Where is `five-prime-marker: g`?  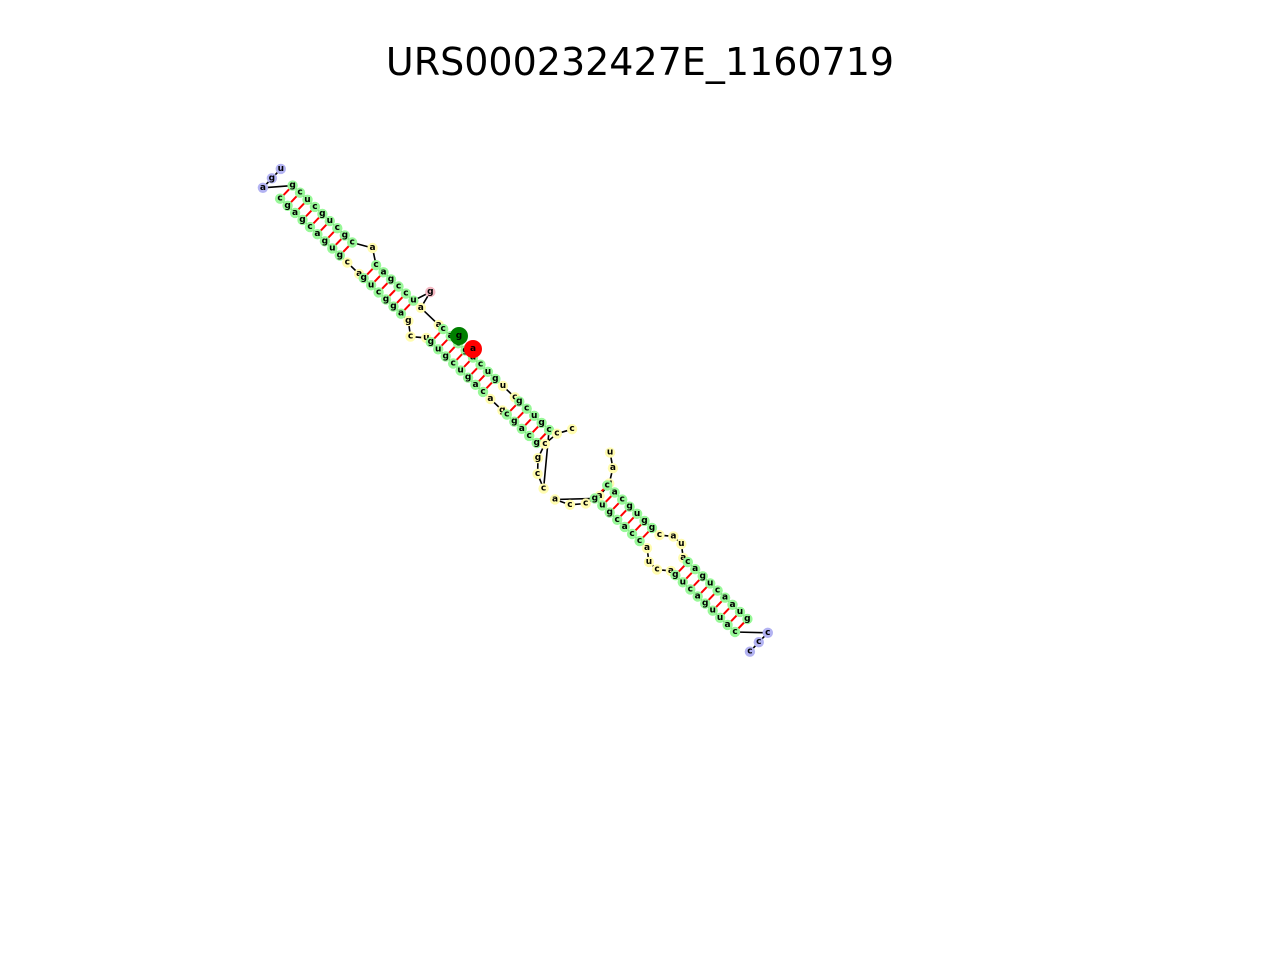
five-prime-marker: g is located at coordinates (459, 336).